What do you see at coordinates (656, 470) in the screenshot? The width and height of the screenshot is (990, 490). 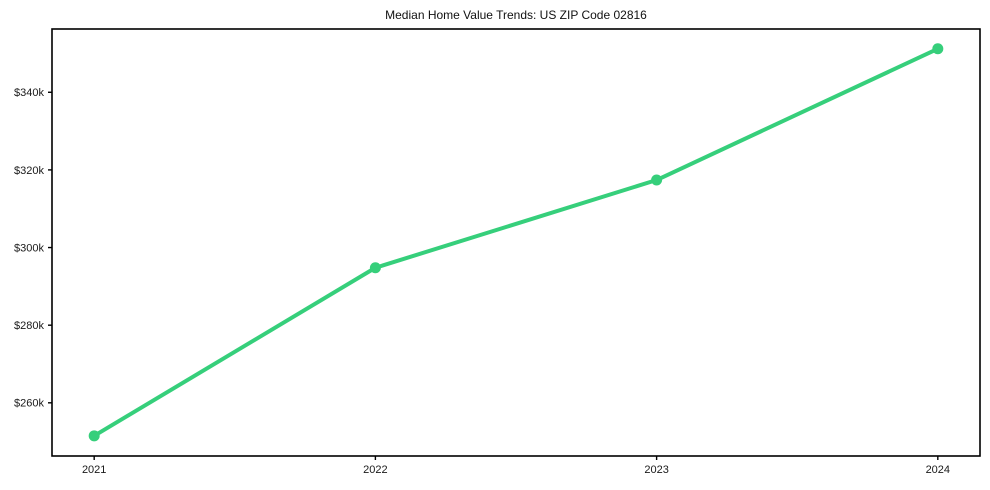 I see `x-tick-label: 2023` at bounding box center [656, 470].